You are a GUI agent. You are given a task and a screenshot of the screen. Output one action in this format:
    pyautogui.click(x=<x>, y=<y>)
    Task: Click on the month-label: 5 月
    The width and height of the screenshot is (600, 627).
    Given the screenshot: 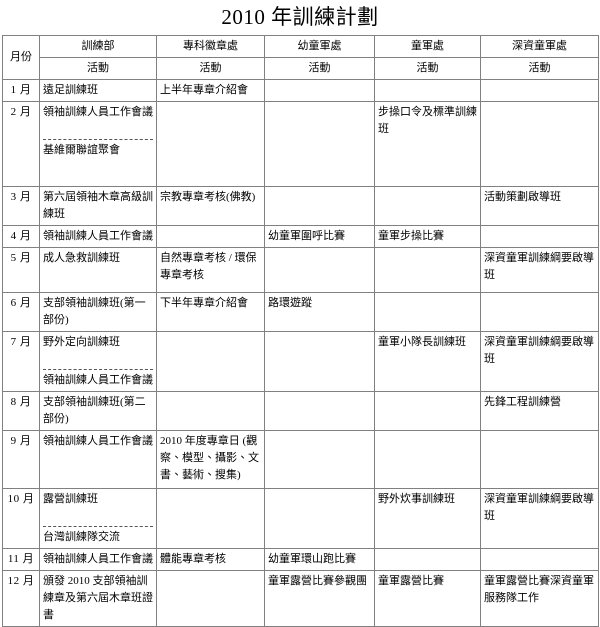 What is the action you would take?
    pyautogui.click(x=21, y=270)
    